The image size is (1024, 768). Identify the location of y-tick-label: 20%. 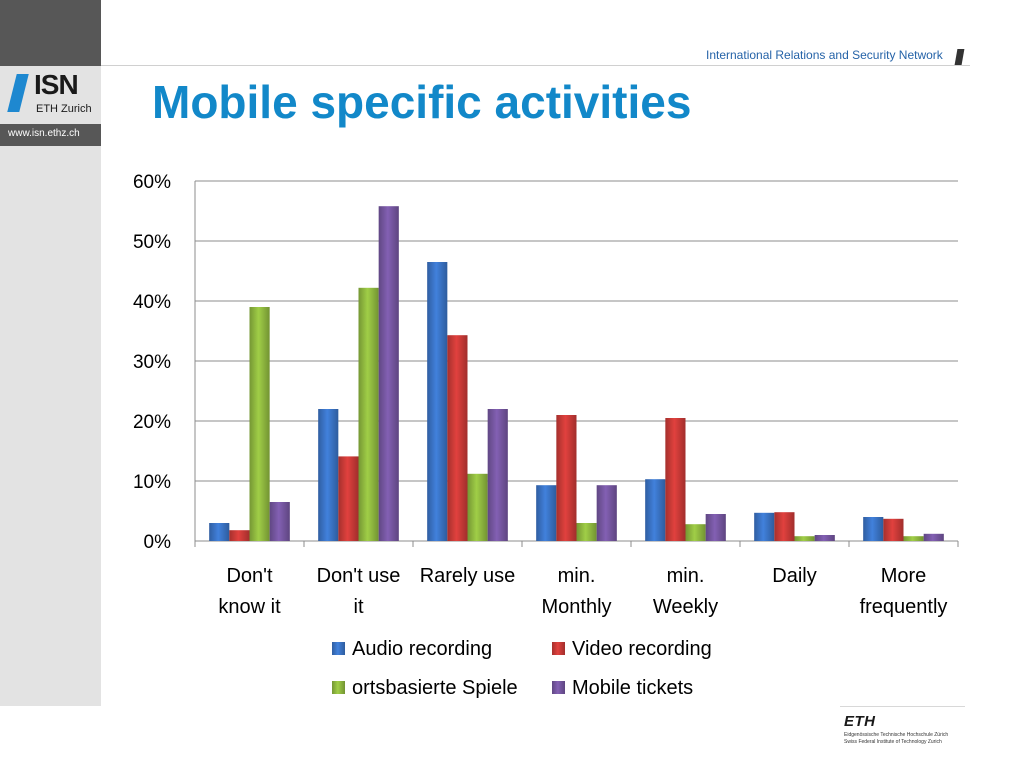
(152, 422).